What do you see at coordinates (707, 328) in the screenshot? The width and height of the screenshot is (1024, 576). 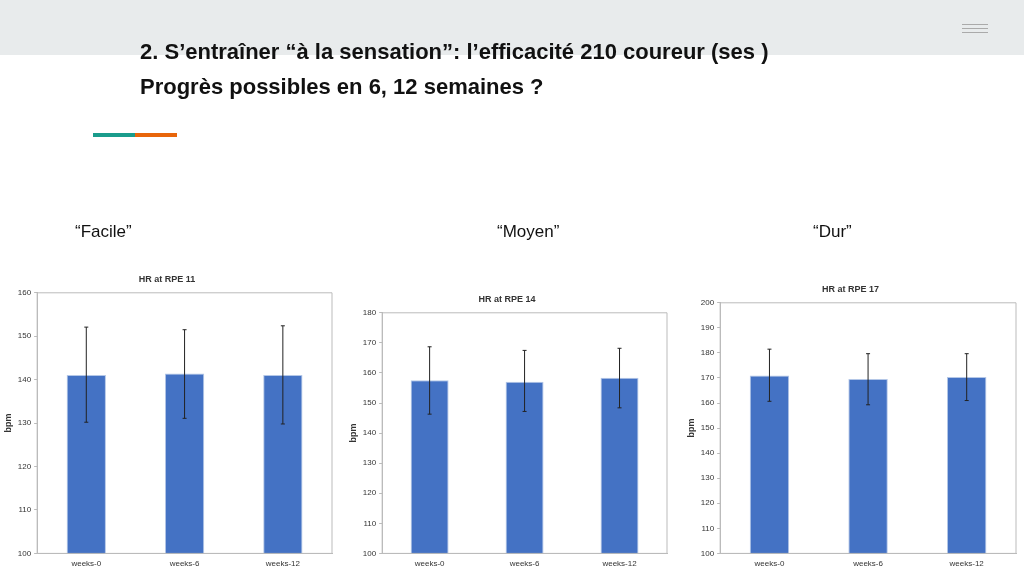 I see `y-tick-label: 190` at bounding box center [707, 328].